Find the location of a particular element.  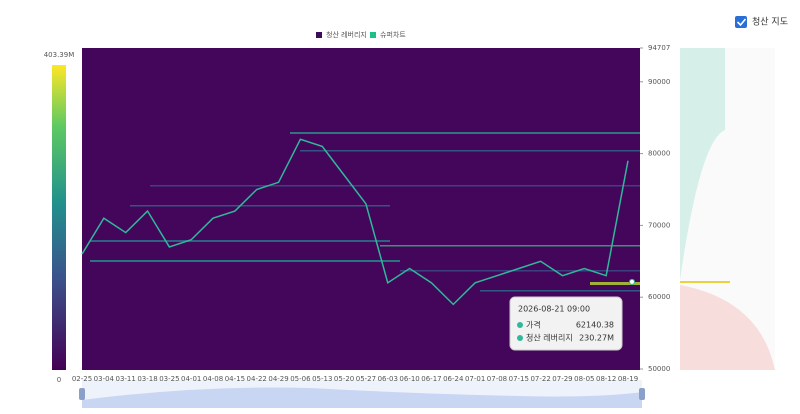

x-tick-label: 08-12 is located at coordinates (606, 379).